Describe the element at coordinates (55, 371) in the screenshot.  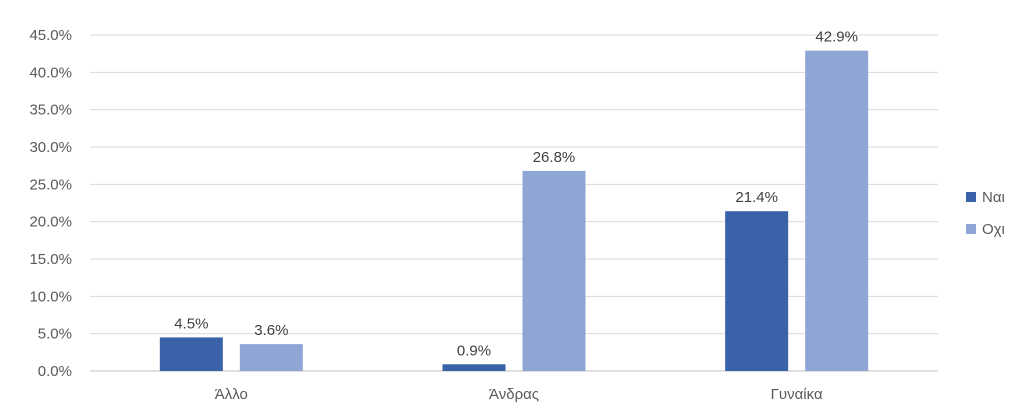
I see `y-tick-label: 0.0%` at that location.